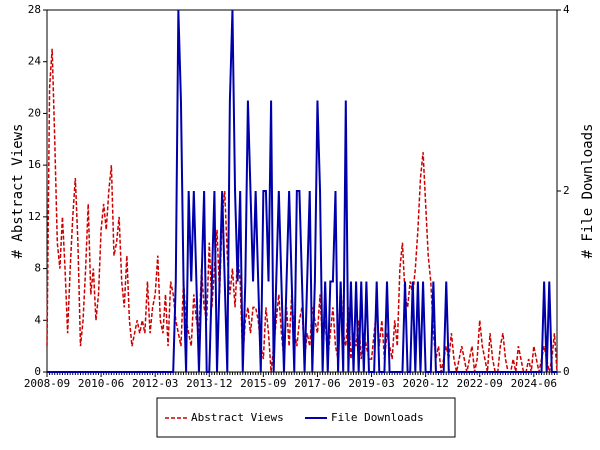  What do you see at coordinates (425, 383) in the screenshot?
I see `x-tick-label: 2020-12` at bounding box center [425, 383].